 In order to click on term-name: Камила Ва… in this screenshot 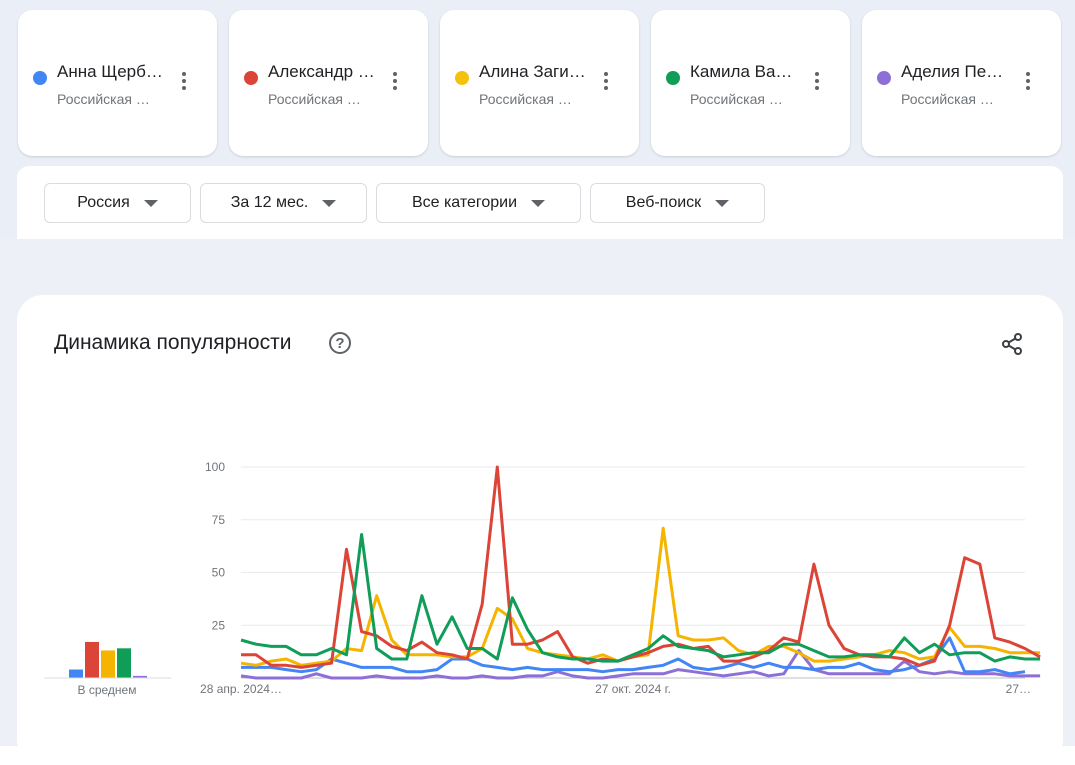, I will do `click(741, 71)`.